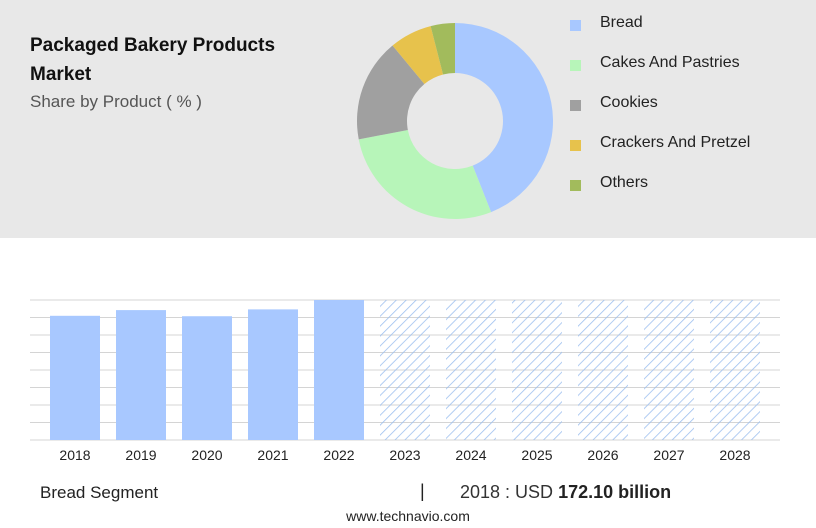  What do you see at coordinates (670, 62) in the screenshot?
I see `legend-label: Cakes And Pastries` at bounding box center [670, 62].